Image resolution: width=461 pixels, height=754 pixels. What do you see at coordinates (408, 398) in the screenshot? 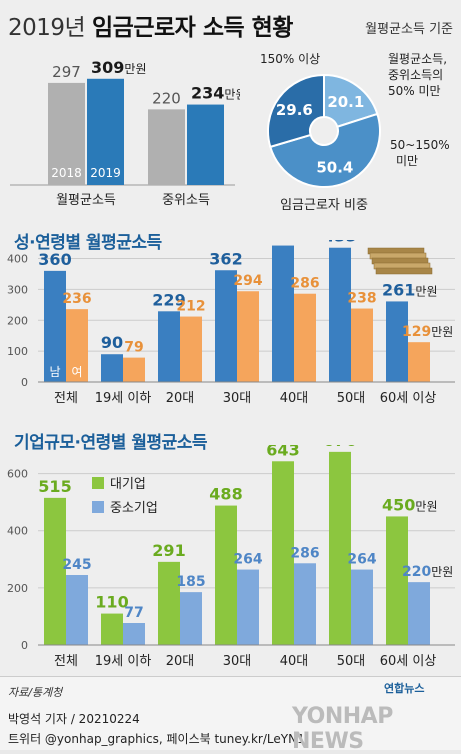
I see `category-label-6: 60세 이상` at bounding box center [408, 398].